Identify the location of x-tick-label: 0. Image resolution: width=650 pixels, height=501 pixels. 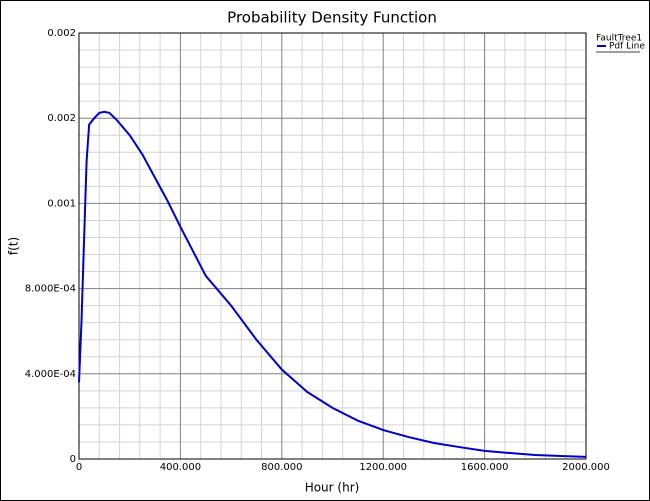
(79, 467).